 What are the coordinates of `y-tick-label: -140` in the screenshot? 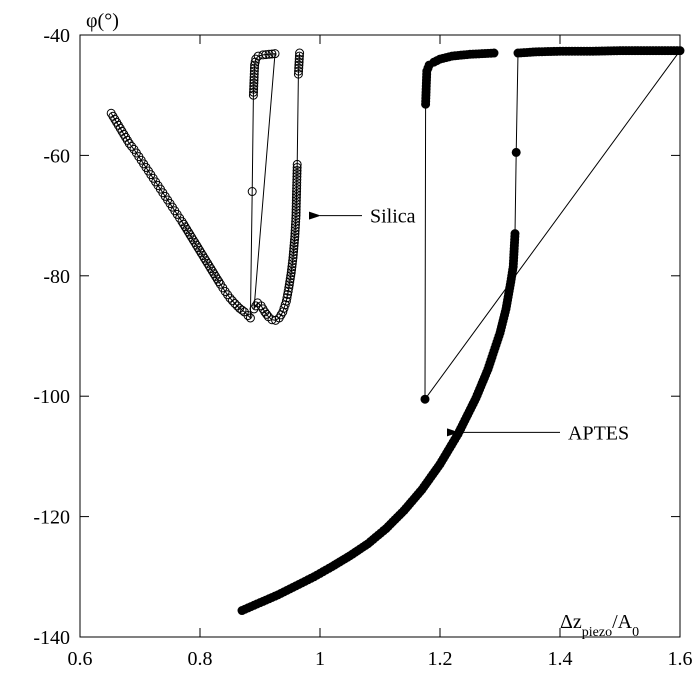 It's located at (51, 638).